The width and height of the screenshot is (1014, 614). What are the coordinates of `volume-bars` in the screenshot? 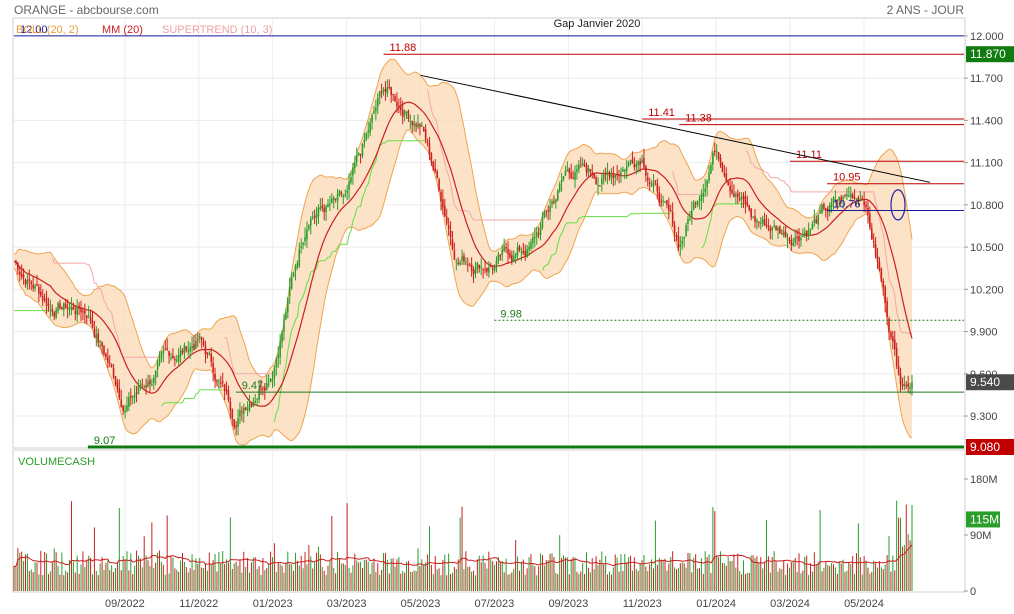 It's located at (463, 545).